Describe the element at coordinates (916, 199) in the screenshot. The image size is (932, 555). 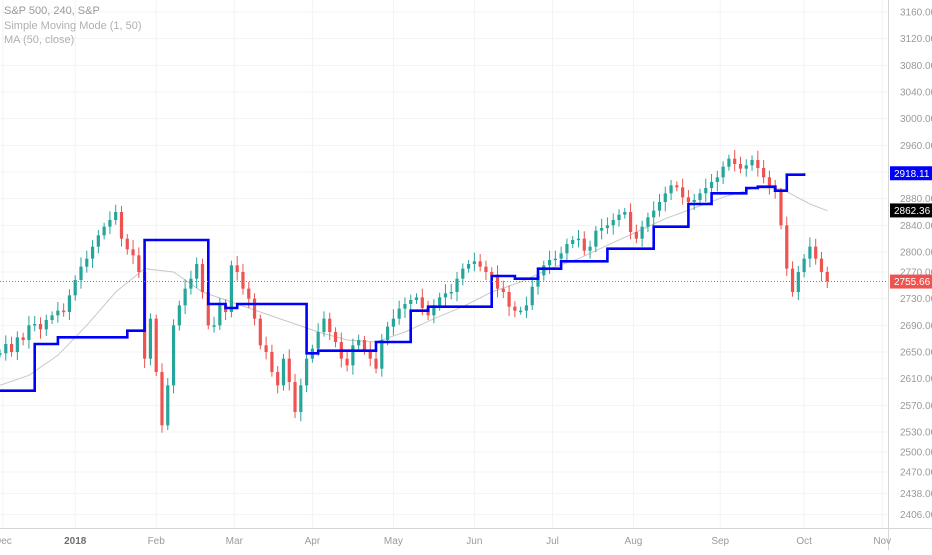
I see `y-tick-label: 2880.00` at that location.